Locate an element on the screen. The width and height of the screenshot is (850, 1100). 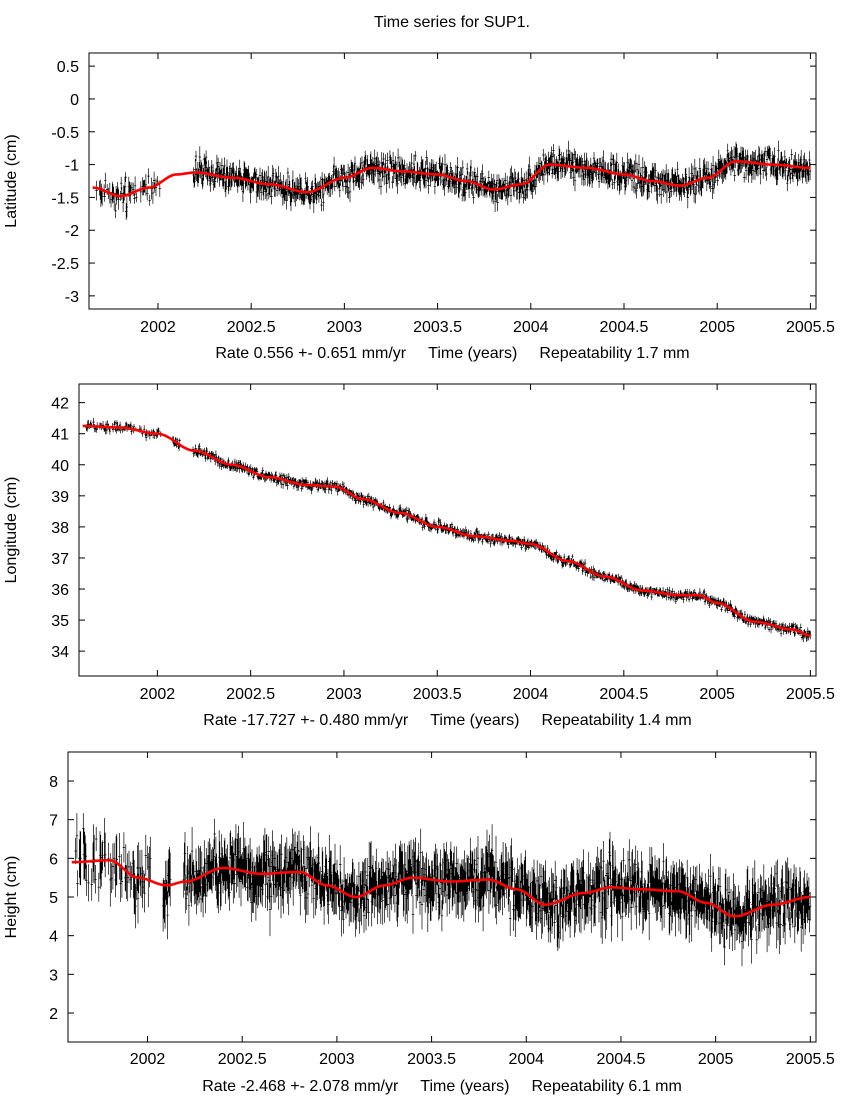
y-tick-label: 37 is located at coordinates (60, 559).